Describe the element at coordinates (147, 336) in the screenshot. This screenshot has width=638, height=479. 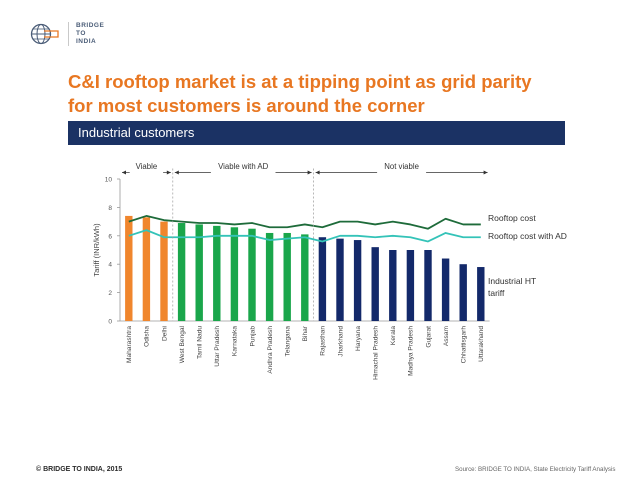
I see `x-tick-label-1: Odisha` at that location.